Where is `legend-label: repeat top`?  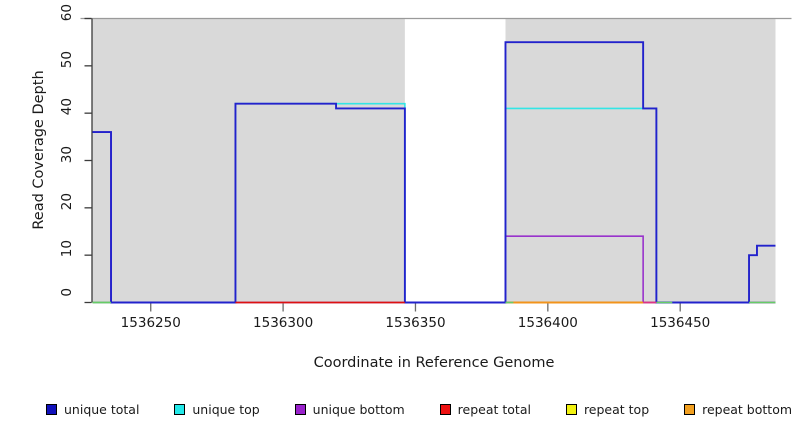
legend-label: repeat top is located at coordinates (616, 409).